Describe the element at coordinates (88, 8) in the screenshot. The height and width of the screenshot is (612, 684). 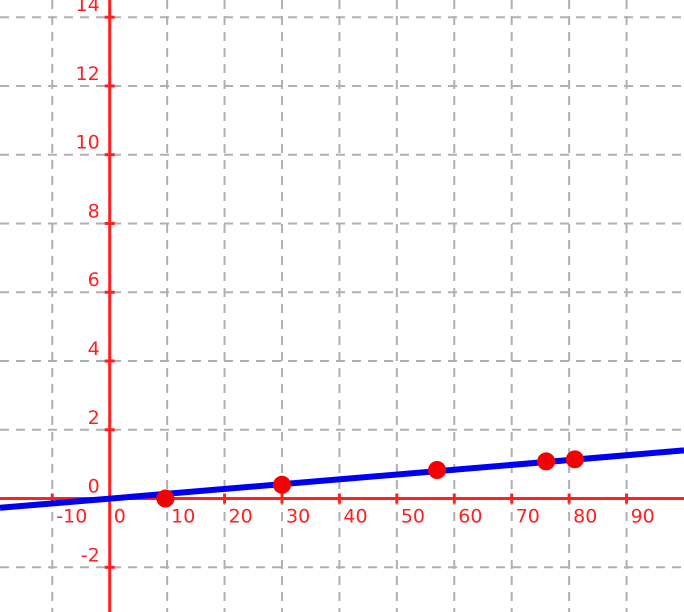
I see `y-axis-tick-label: 14` at that location.